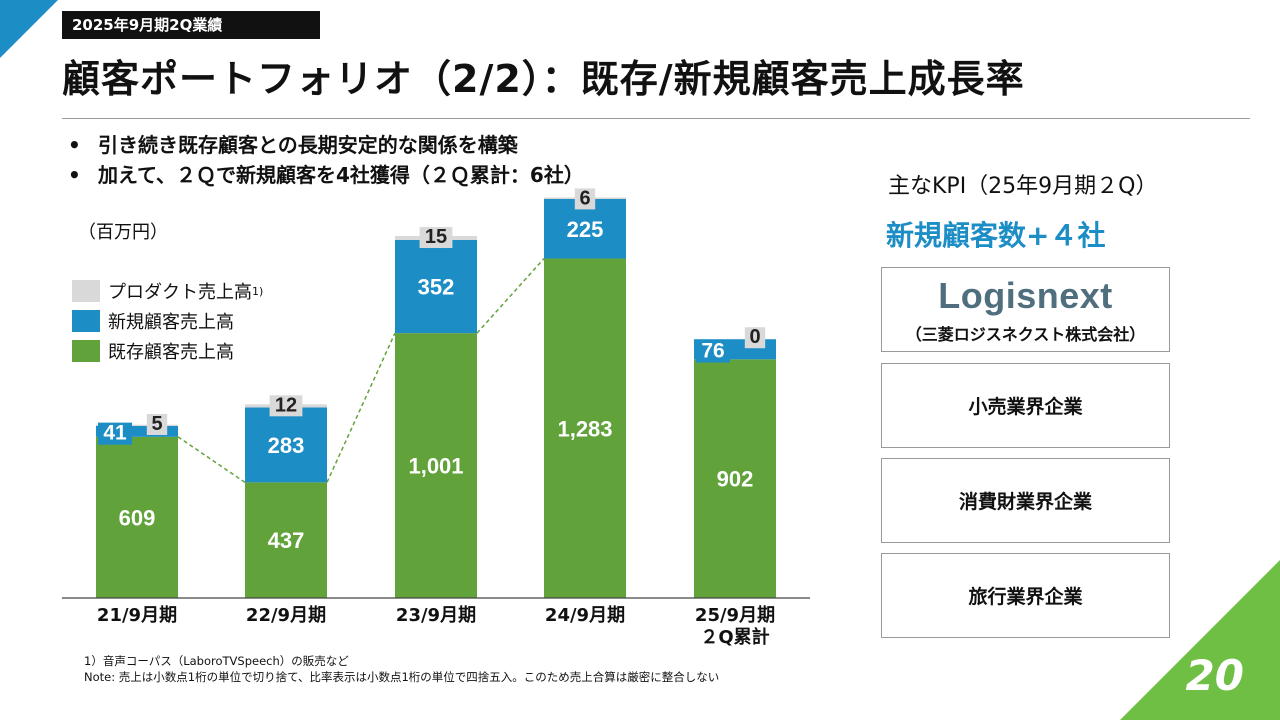 The image size is (1280, 720). I want to click on data-label-new: 283, so click(286, 445).